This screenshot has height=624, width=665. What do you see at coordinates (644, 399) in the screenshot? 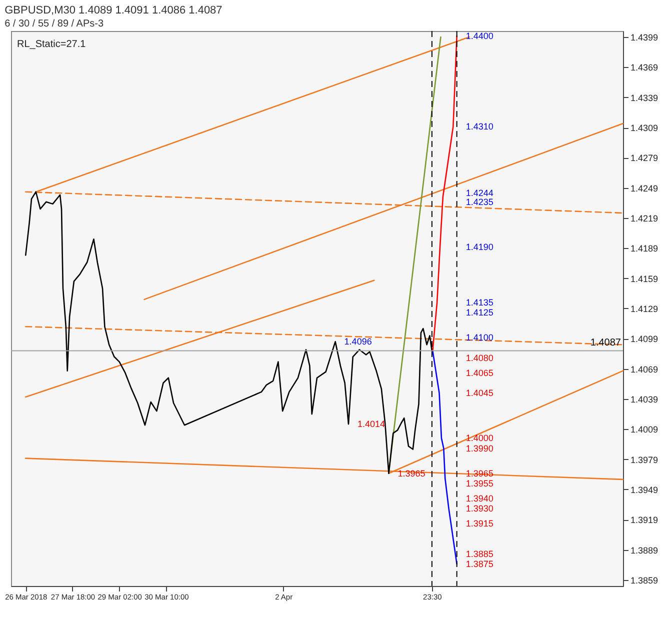
I see `y-tick-label: 1.4039` at bounding box center [644, 399].